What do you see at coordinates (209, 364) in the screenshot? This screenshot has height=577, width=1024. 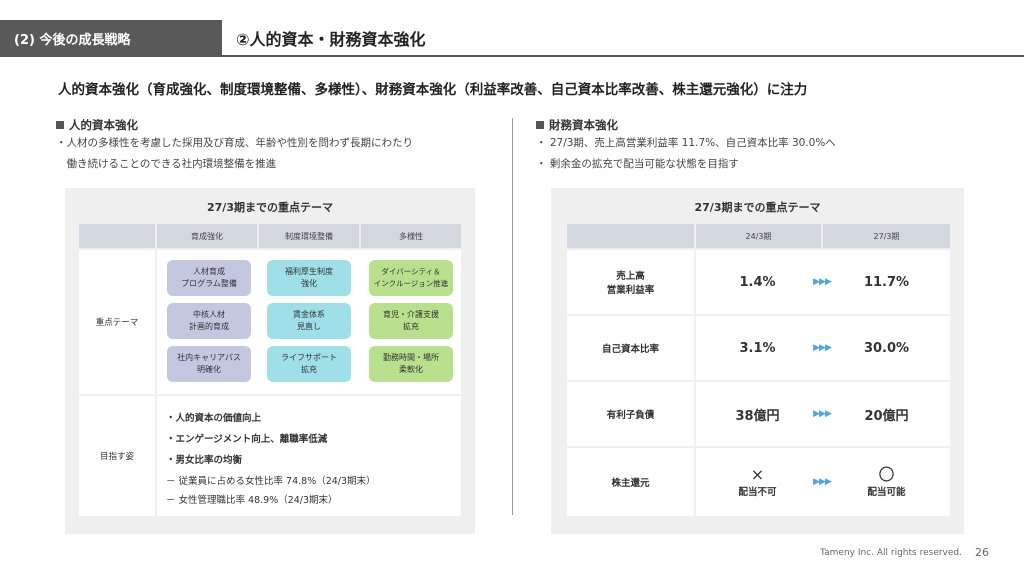 I see `theme-chip: 社内キャリアパス 明確化` at bounding box center [209, 364].